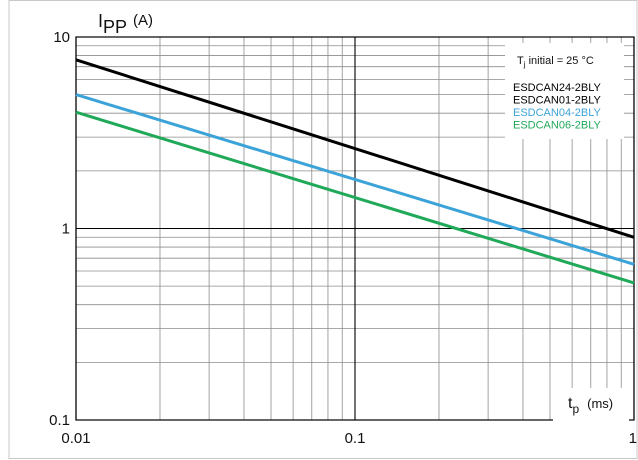  What do you see at coordinates (143, 20) in the screenshot?
I see `y-axis-label-unit: (A)` at bounding box center [143, 20].